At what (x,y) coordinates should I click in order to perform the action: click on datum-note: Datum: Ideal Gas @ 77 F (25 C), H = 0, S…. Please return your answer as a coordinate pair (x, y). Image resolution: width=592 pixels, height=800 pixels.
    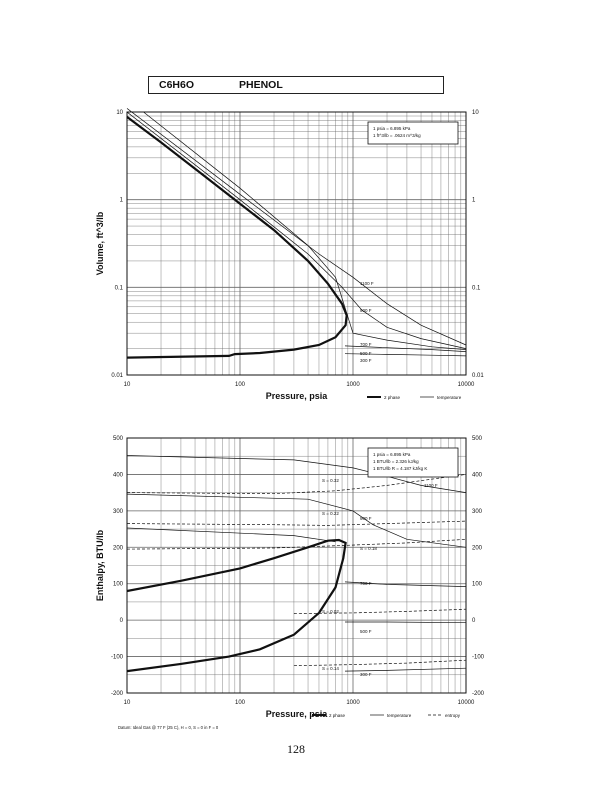
    Looking at the image, I should click on (168, 727).